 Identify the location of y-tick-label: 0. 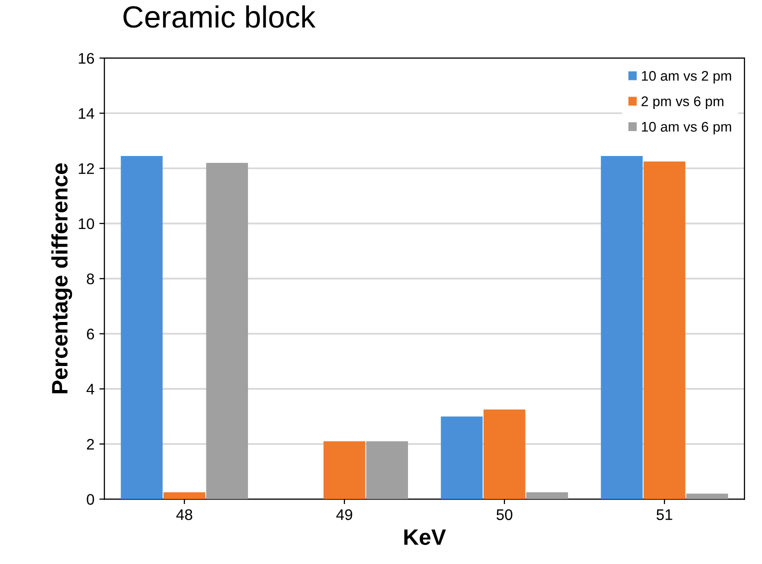
(90, 499).